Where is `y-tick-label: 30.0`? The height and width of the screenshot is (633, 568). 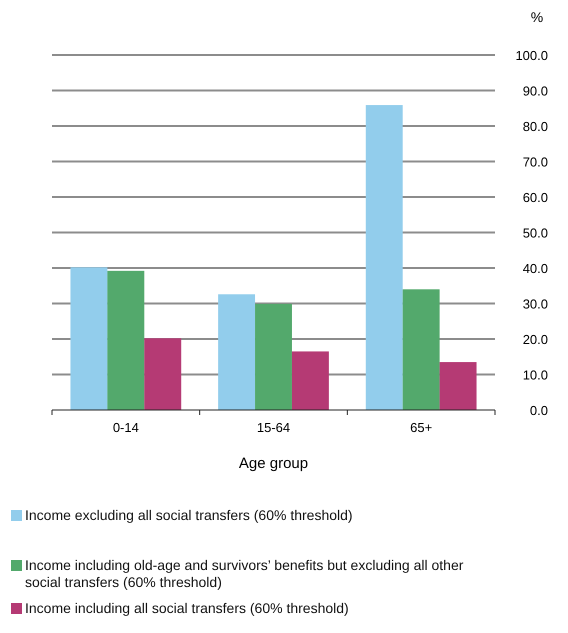 y-tick-label: 30.0 is located at coordinates (535, 304).